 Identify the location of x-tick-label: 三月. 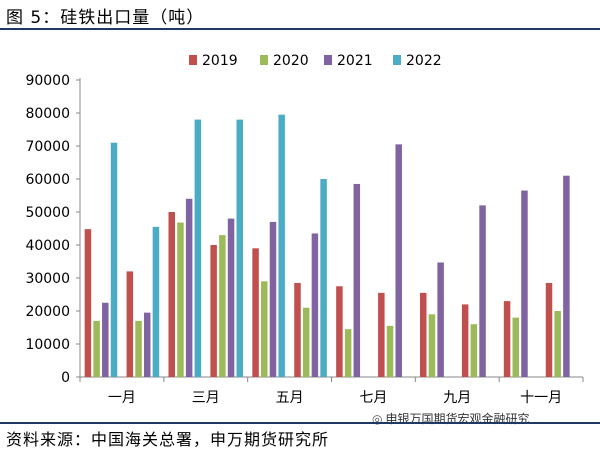
(206, 398).